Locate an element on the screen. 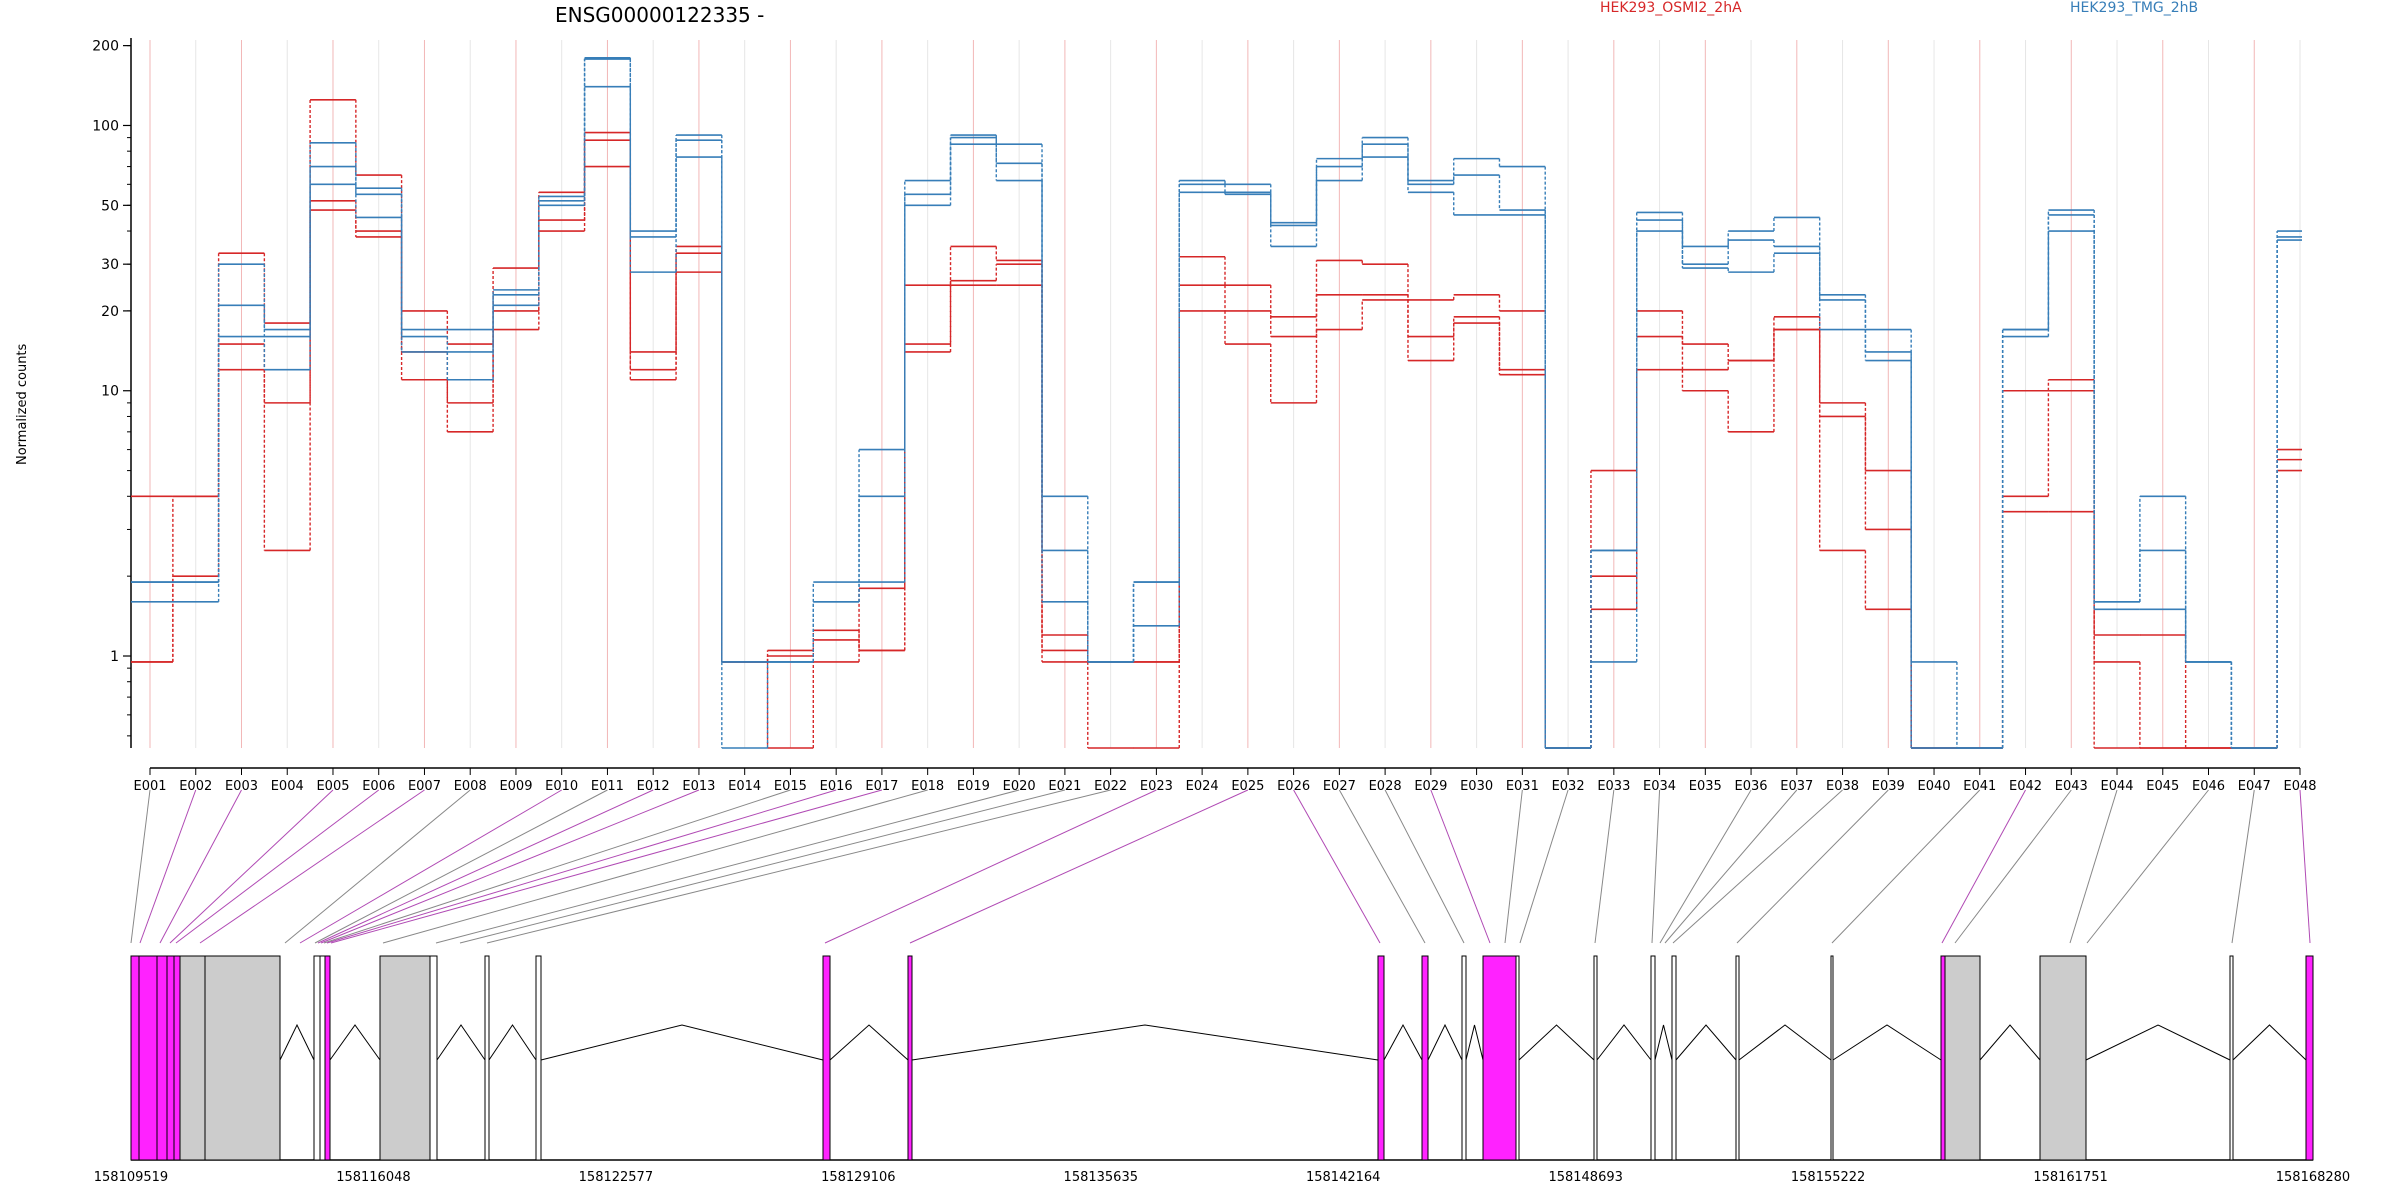 This screenshot has height=1200, width=2400. x-tick-label: E002 is located at coordinates (195, 786).